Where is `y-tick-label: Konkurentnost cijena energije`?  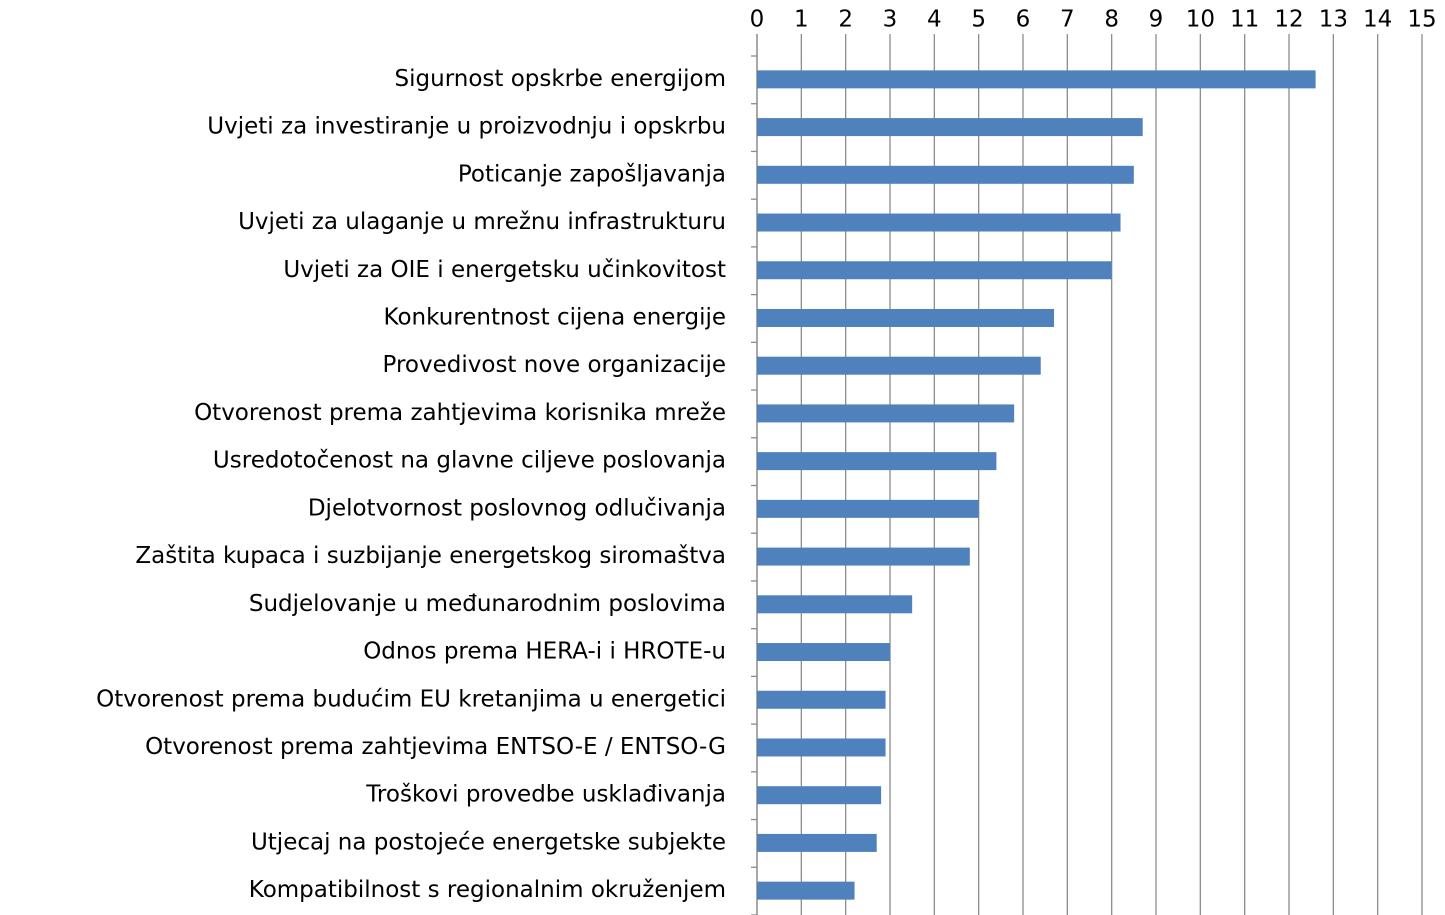 y-tick-label: Konkurentnost cijena energije is located at coordinates (555, 317).